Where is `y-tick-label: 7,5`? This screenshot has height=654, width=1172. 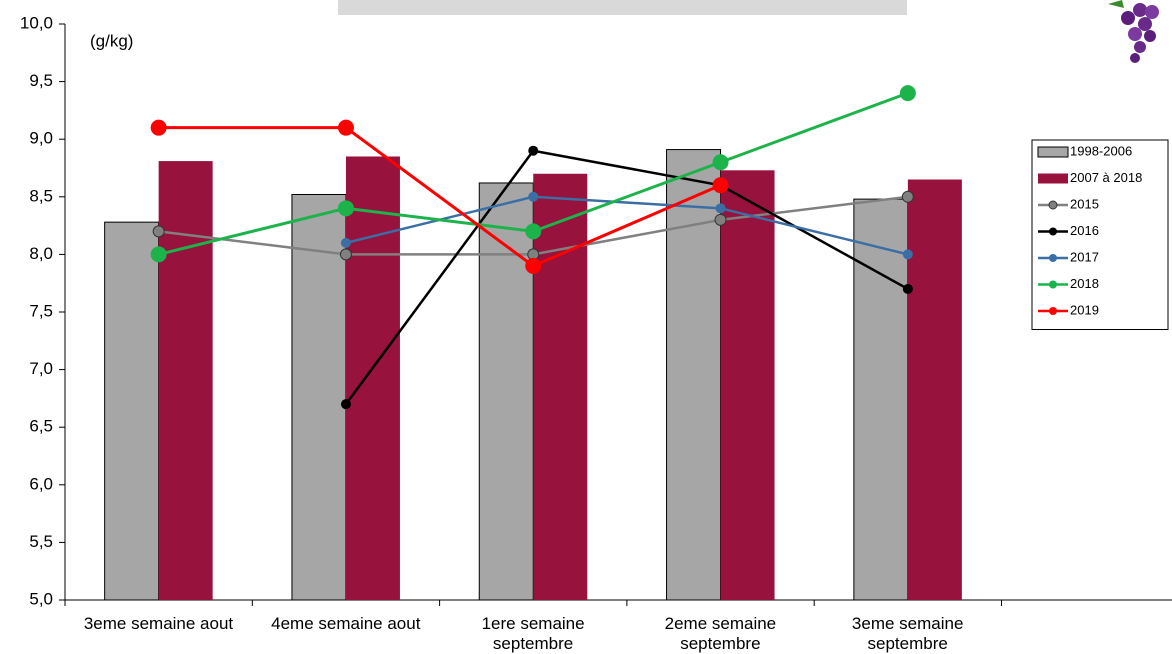
y-tick-label: 7,5 is located at coordinates (41, 310).